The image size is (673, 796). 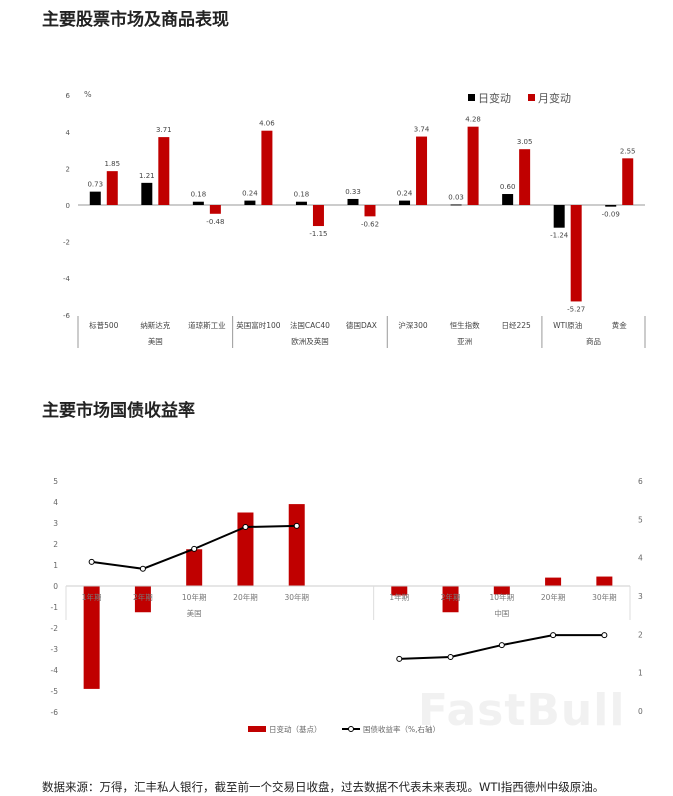 What do you see at coordinates (318, 234) in the screenshot?
I see `data-label: -1.15` at bounding box center [318, 234].